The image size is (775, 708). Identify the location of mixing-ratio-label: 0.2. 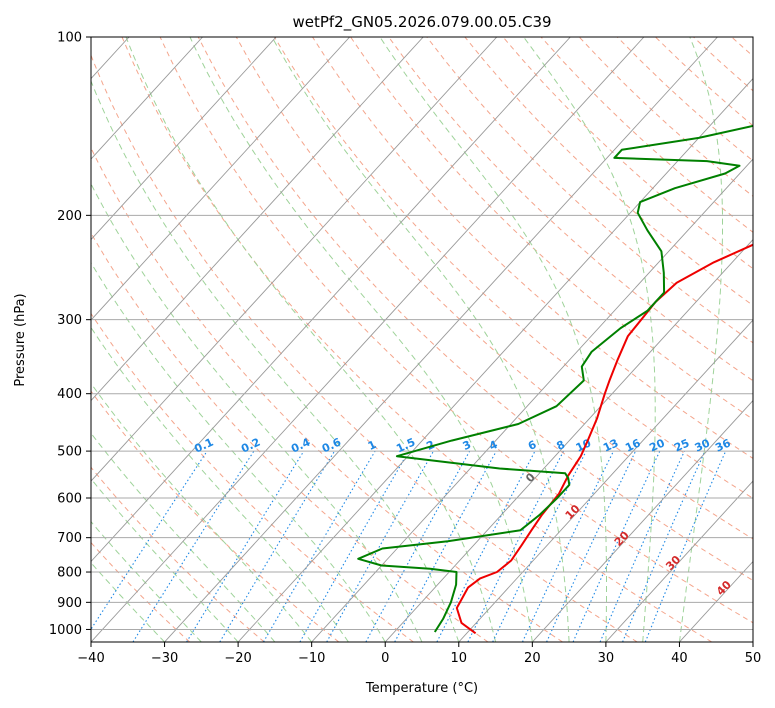
(250, 446).